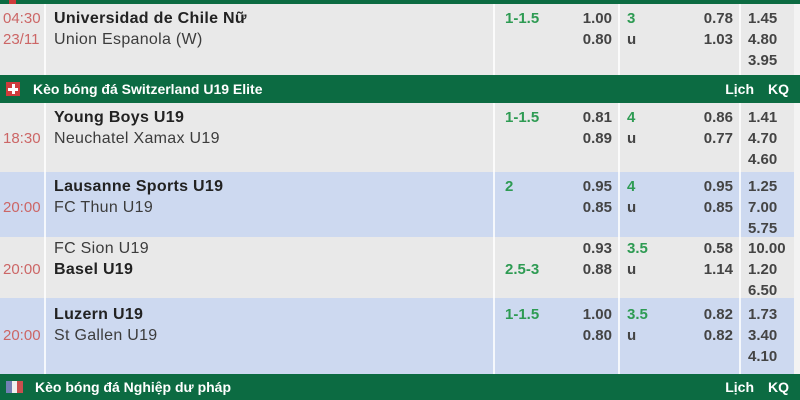 The width and height of the screenshot is (800, 400). I want to click on under-odds: 0.85, so click(718, 207).